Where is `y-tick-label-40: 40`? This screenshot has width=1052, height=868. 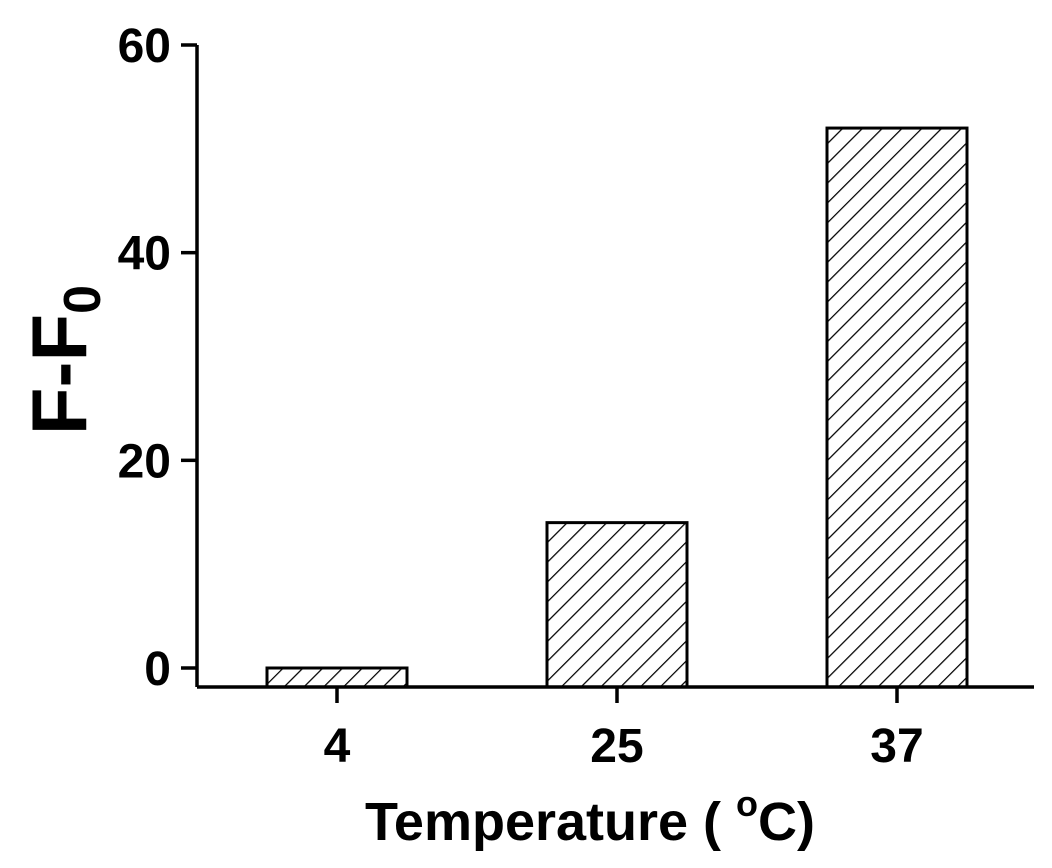 y-tick-label-40: 40 is located at coordinates (144, 254).